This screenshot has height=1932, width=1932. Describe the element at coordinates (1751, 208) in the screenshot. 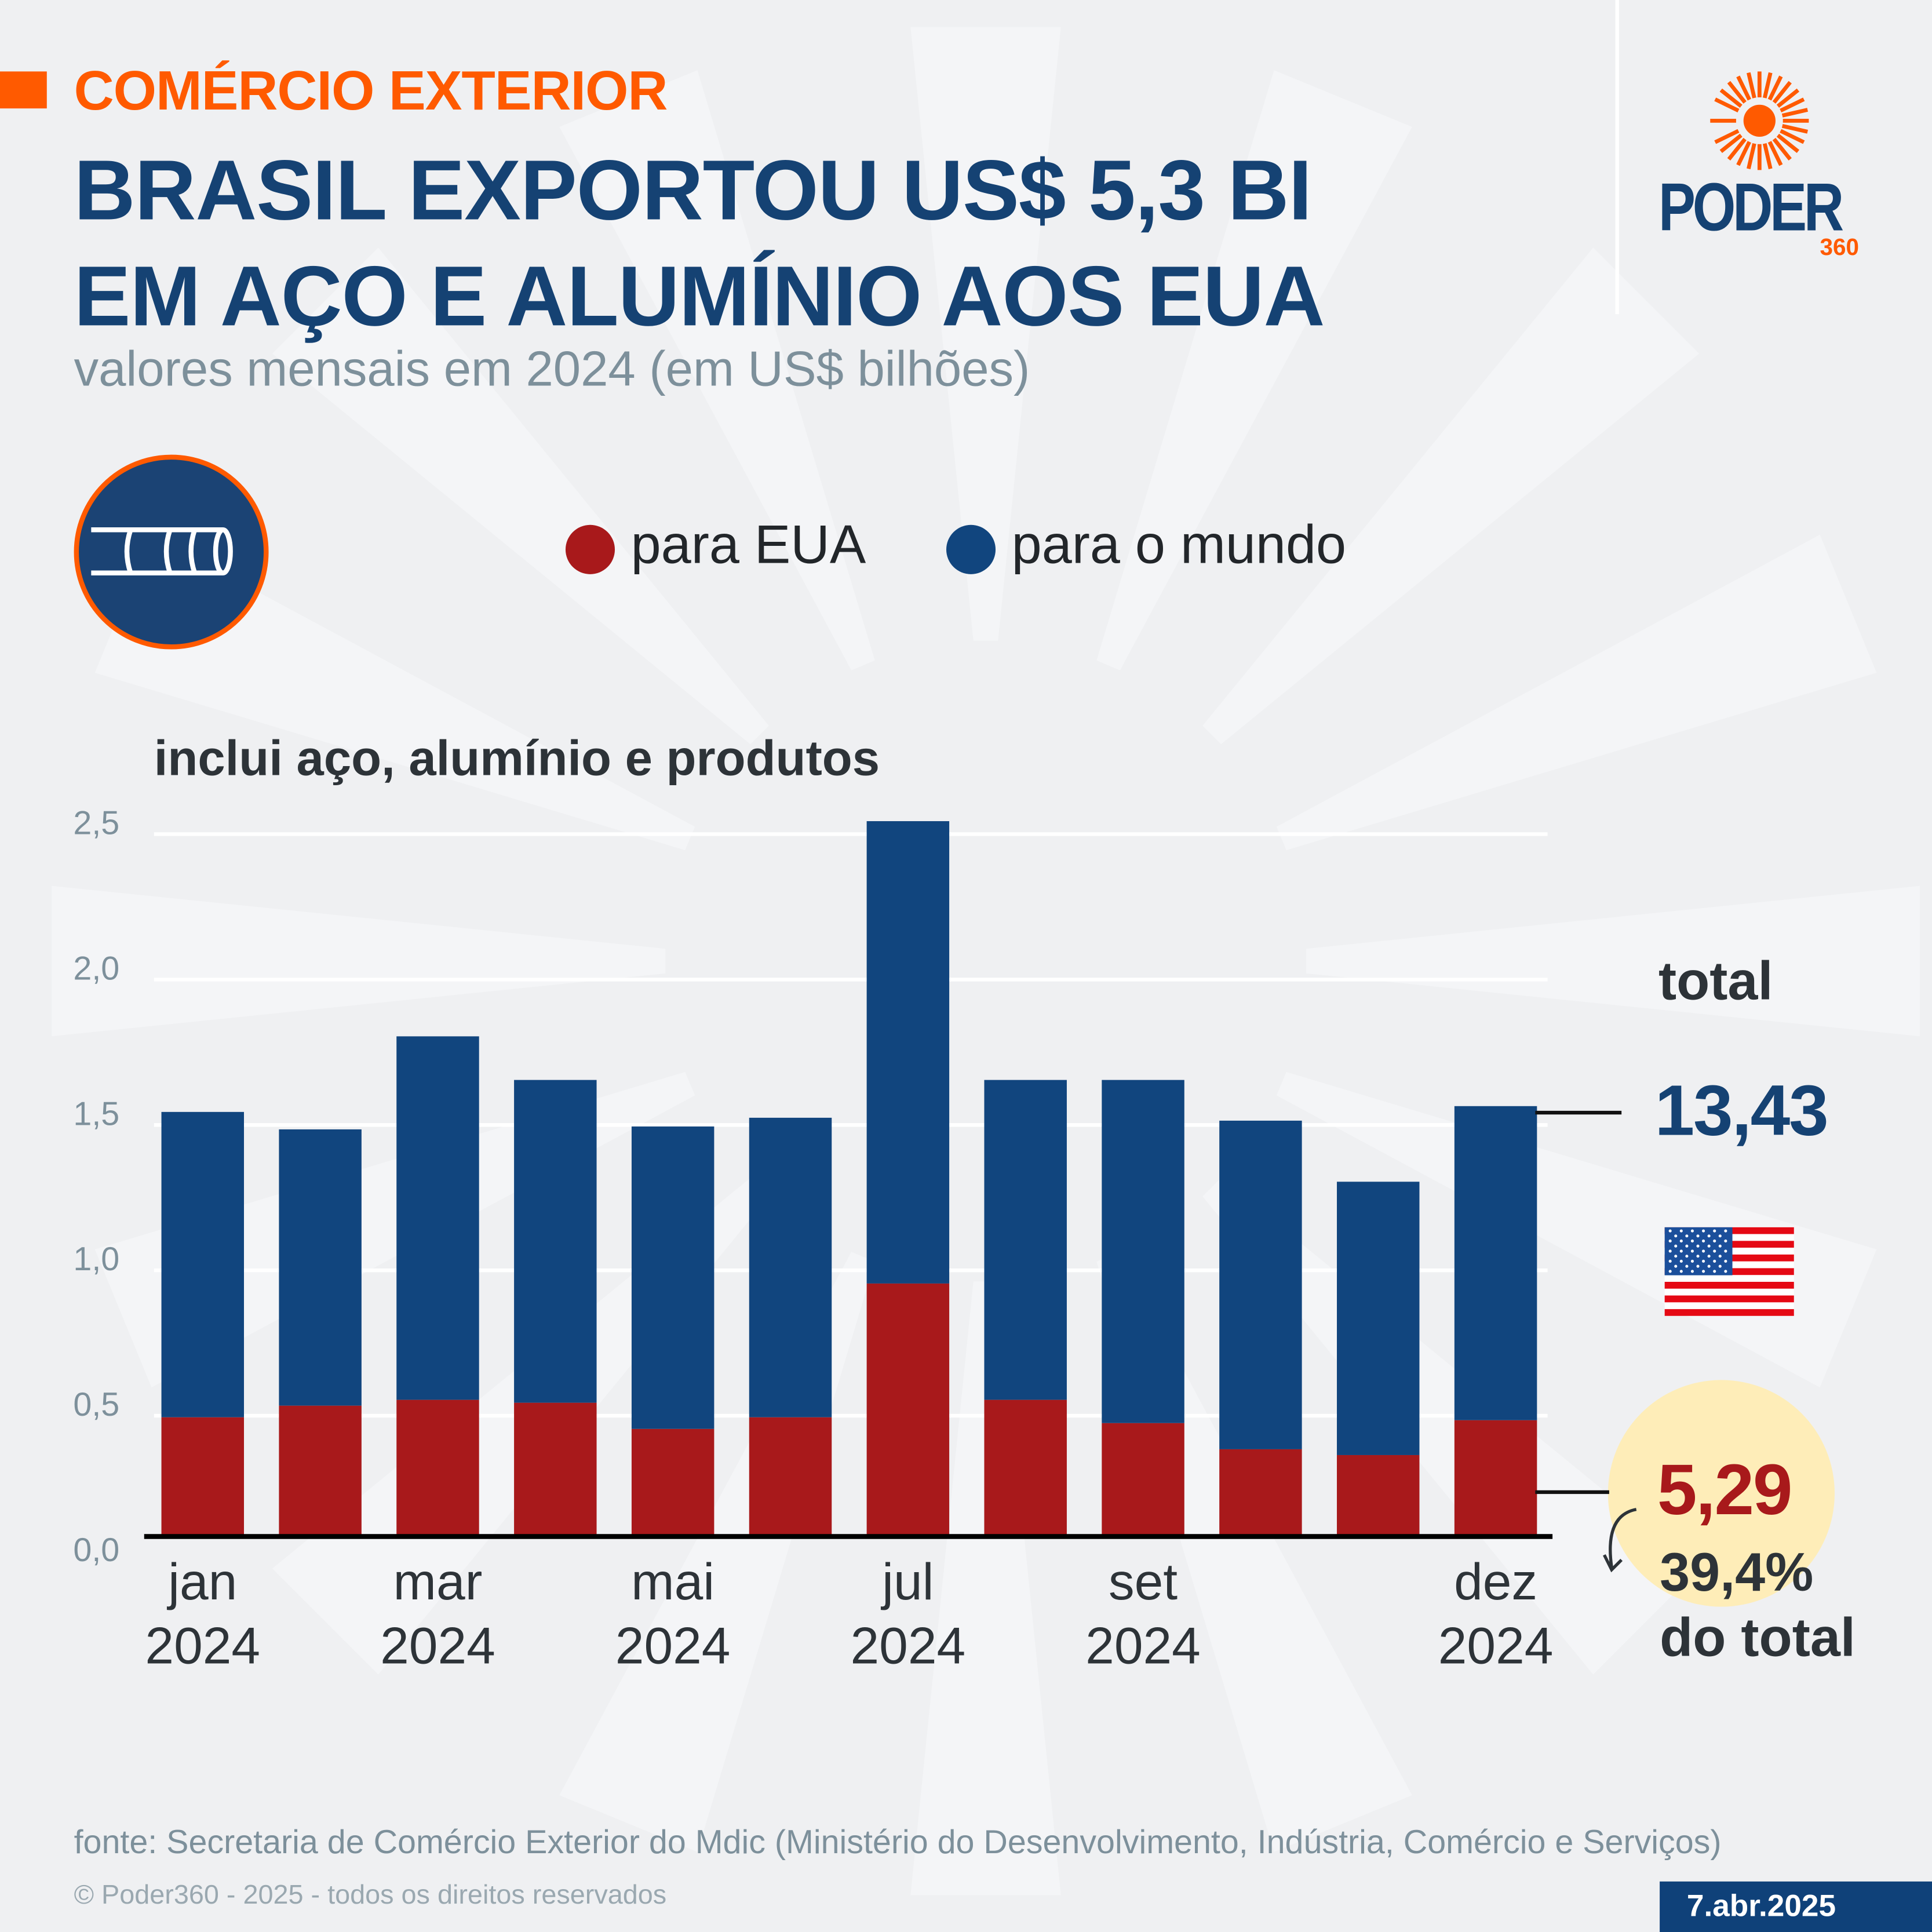

I see `logo-text: PODER` at that location.